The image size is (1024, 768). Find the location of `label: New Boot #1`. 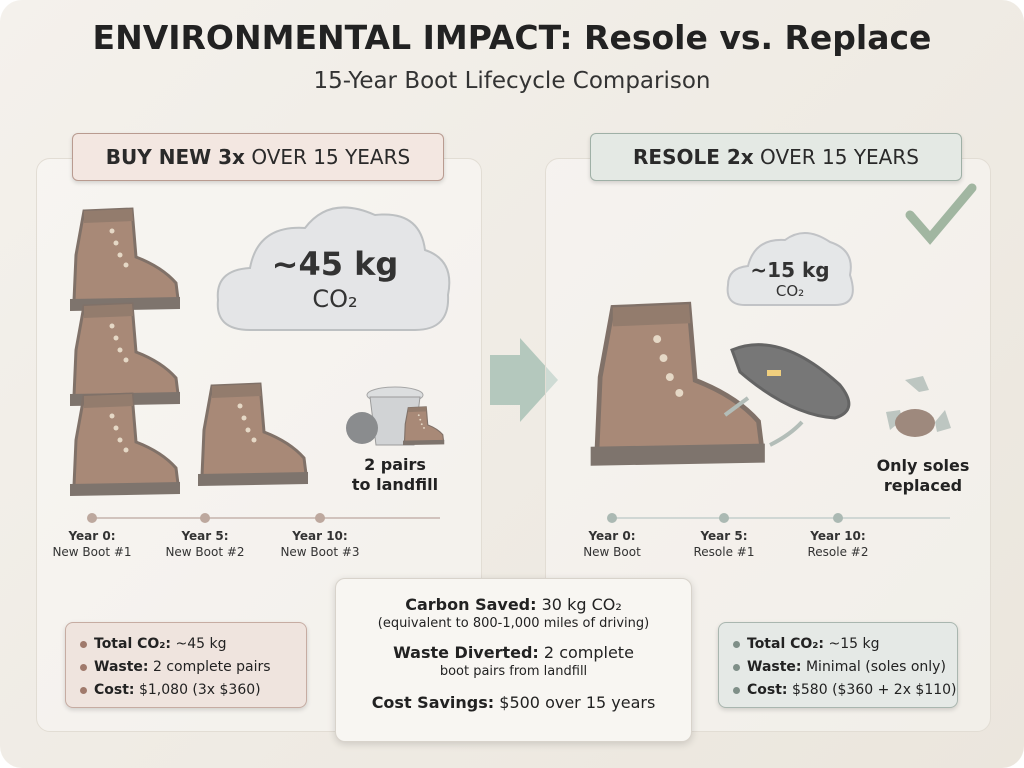

label: New Boot #1 is located at coordinates (92, 552).